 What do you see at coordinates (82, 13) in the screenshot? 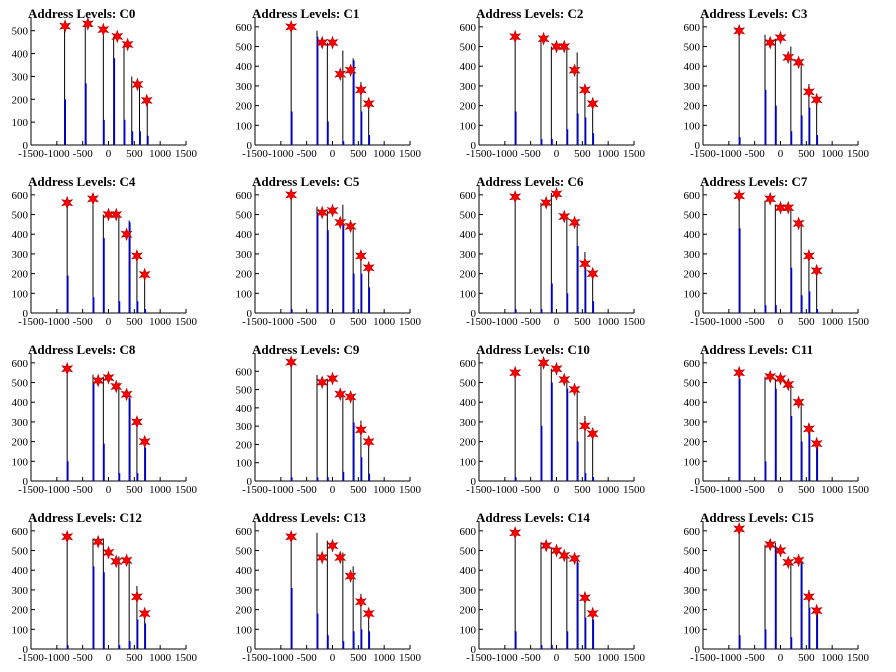
I see `chart-title: Address Levels: C0` at bounding box center [82, 13].